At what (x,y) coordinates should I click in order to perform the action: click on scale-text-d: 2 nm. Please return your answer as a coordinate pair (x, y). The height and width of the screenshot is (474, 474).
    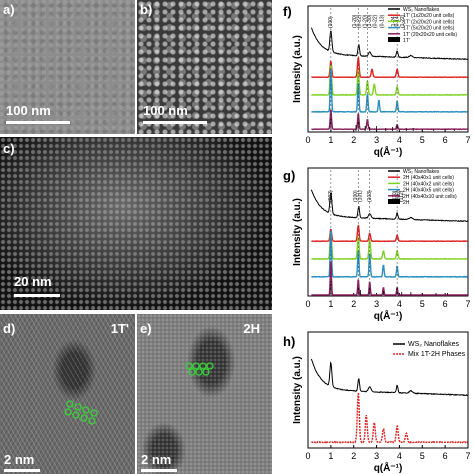
    Looking at the image, I should click on (19, 459).